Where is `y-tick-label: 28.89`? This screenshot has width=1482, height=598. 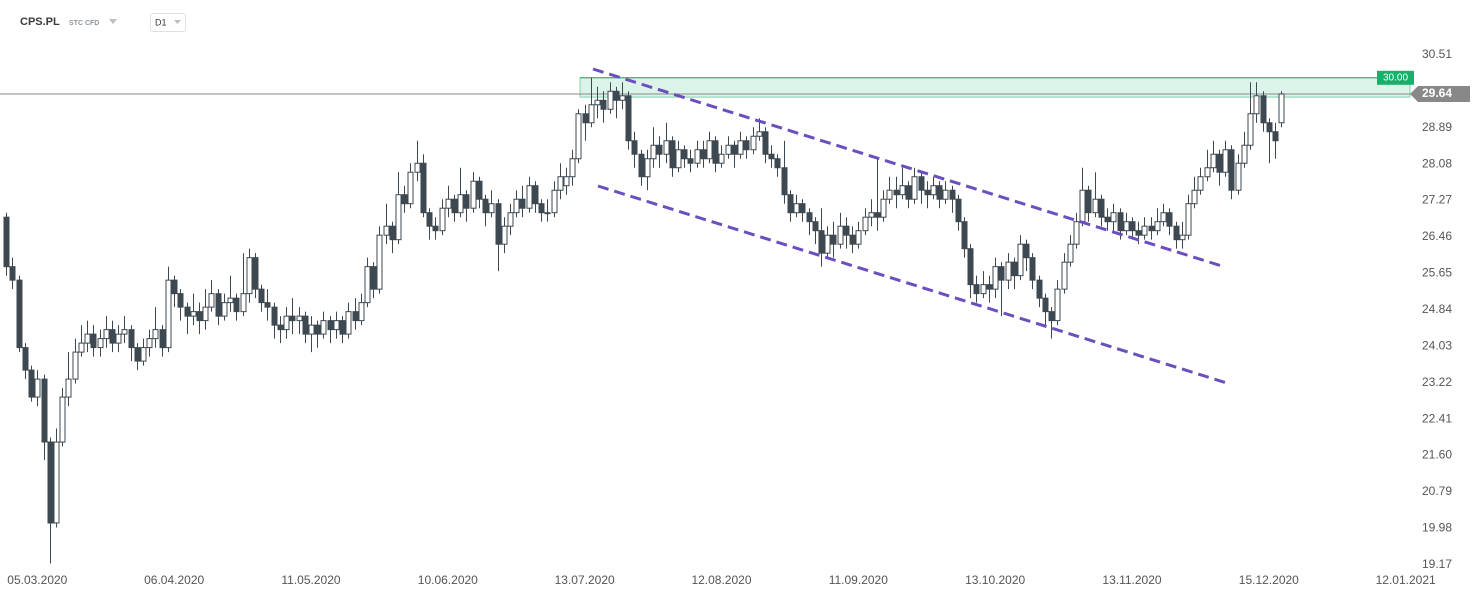
y-tick-label: 28.89 is located at coordinates (1437, 127).